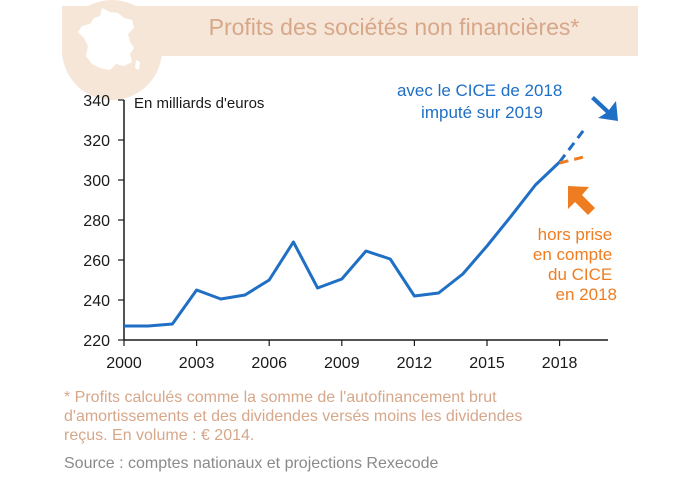 Image resolution: width=695 pixels, height=483 pixels. What do you see at coordinates (580, 274) in the screenshot?
I see `annotation-hors-cice-line-3: du CICE` at bounding box center [580, 274].